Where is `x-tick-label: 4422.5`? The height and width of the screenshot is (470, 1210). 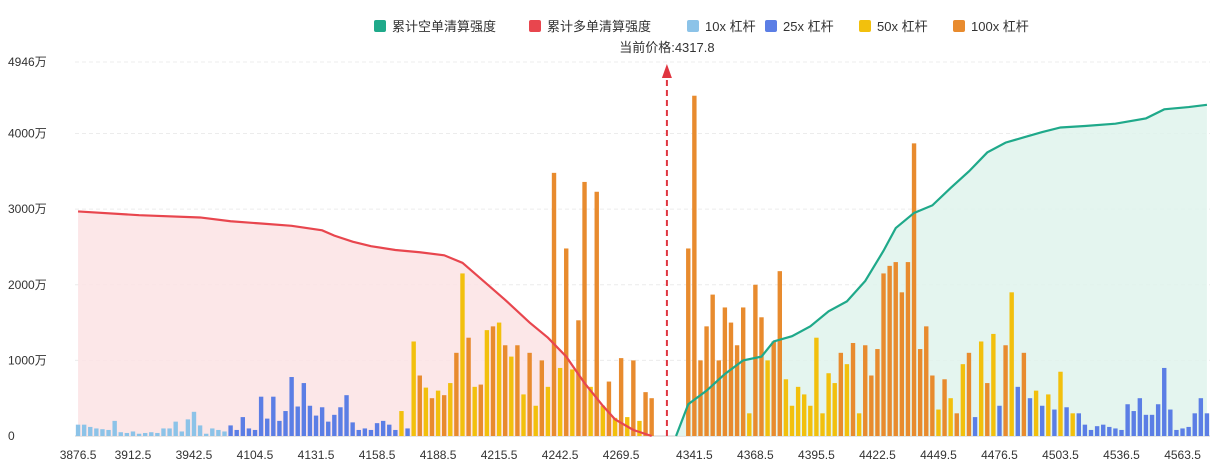
x-tick-label: 4422.5 is located at coordinates (877, 455).